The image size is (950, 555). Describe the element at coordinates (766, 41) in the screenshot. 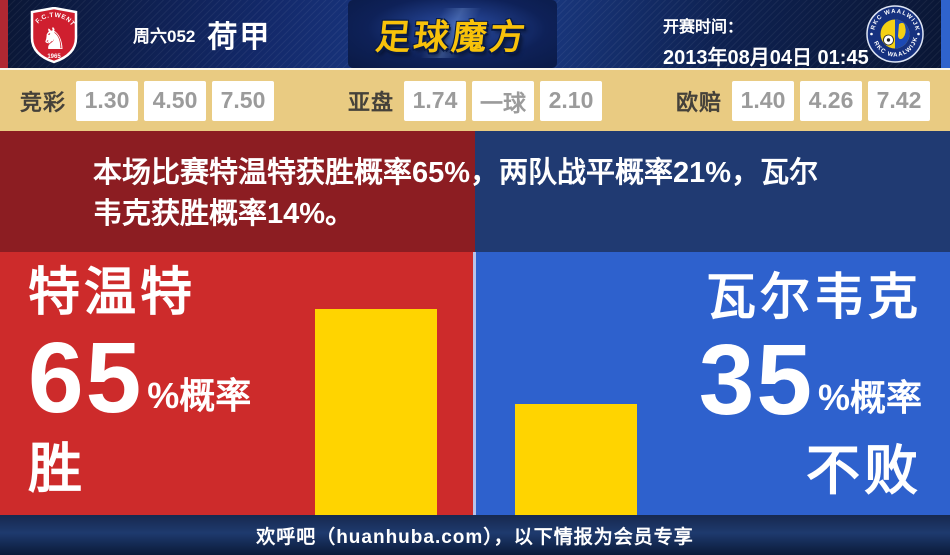

I see `kickoff-block: 开赛时间： 2013年08月04日 01:45` at that location.